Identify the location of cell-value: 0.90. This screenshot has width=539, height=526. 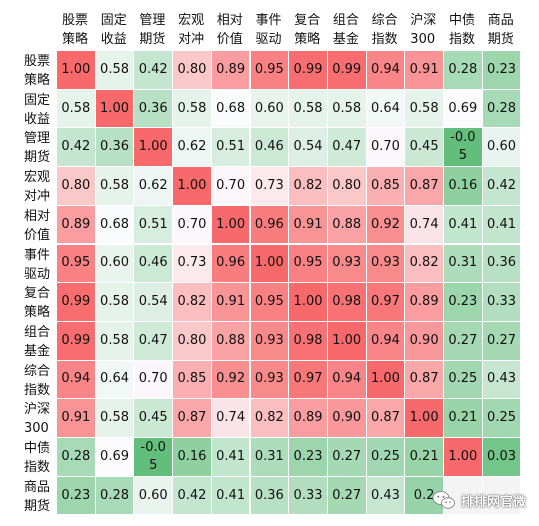
(424, 340).